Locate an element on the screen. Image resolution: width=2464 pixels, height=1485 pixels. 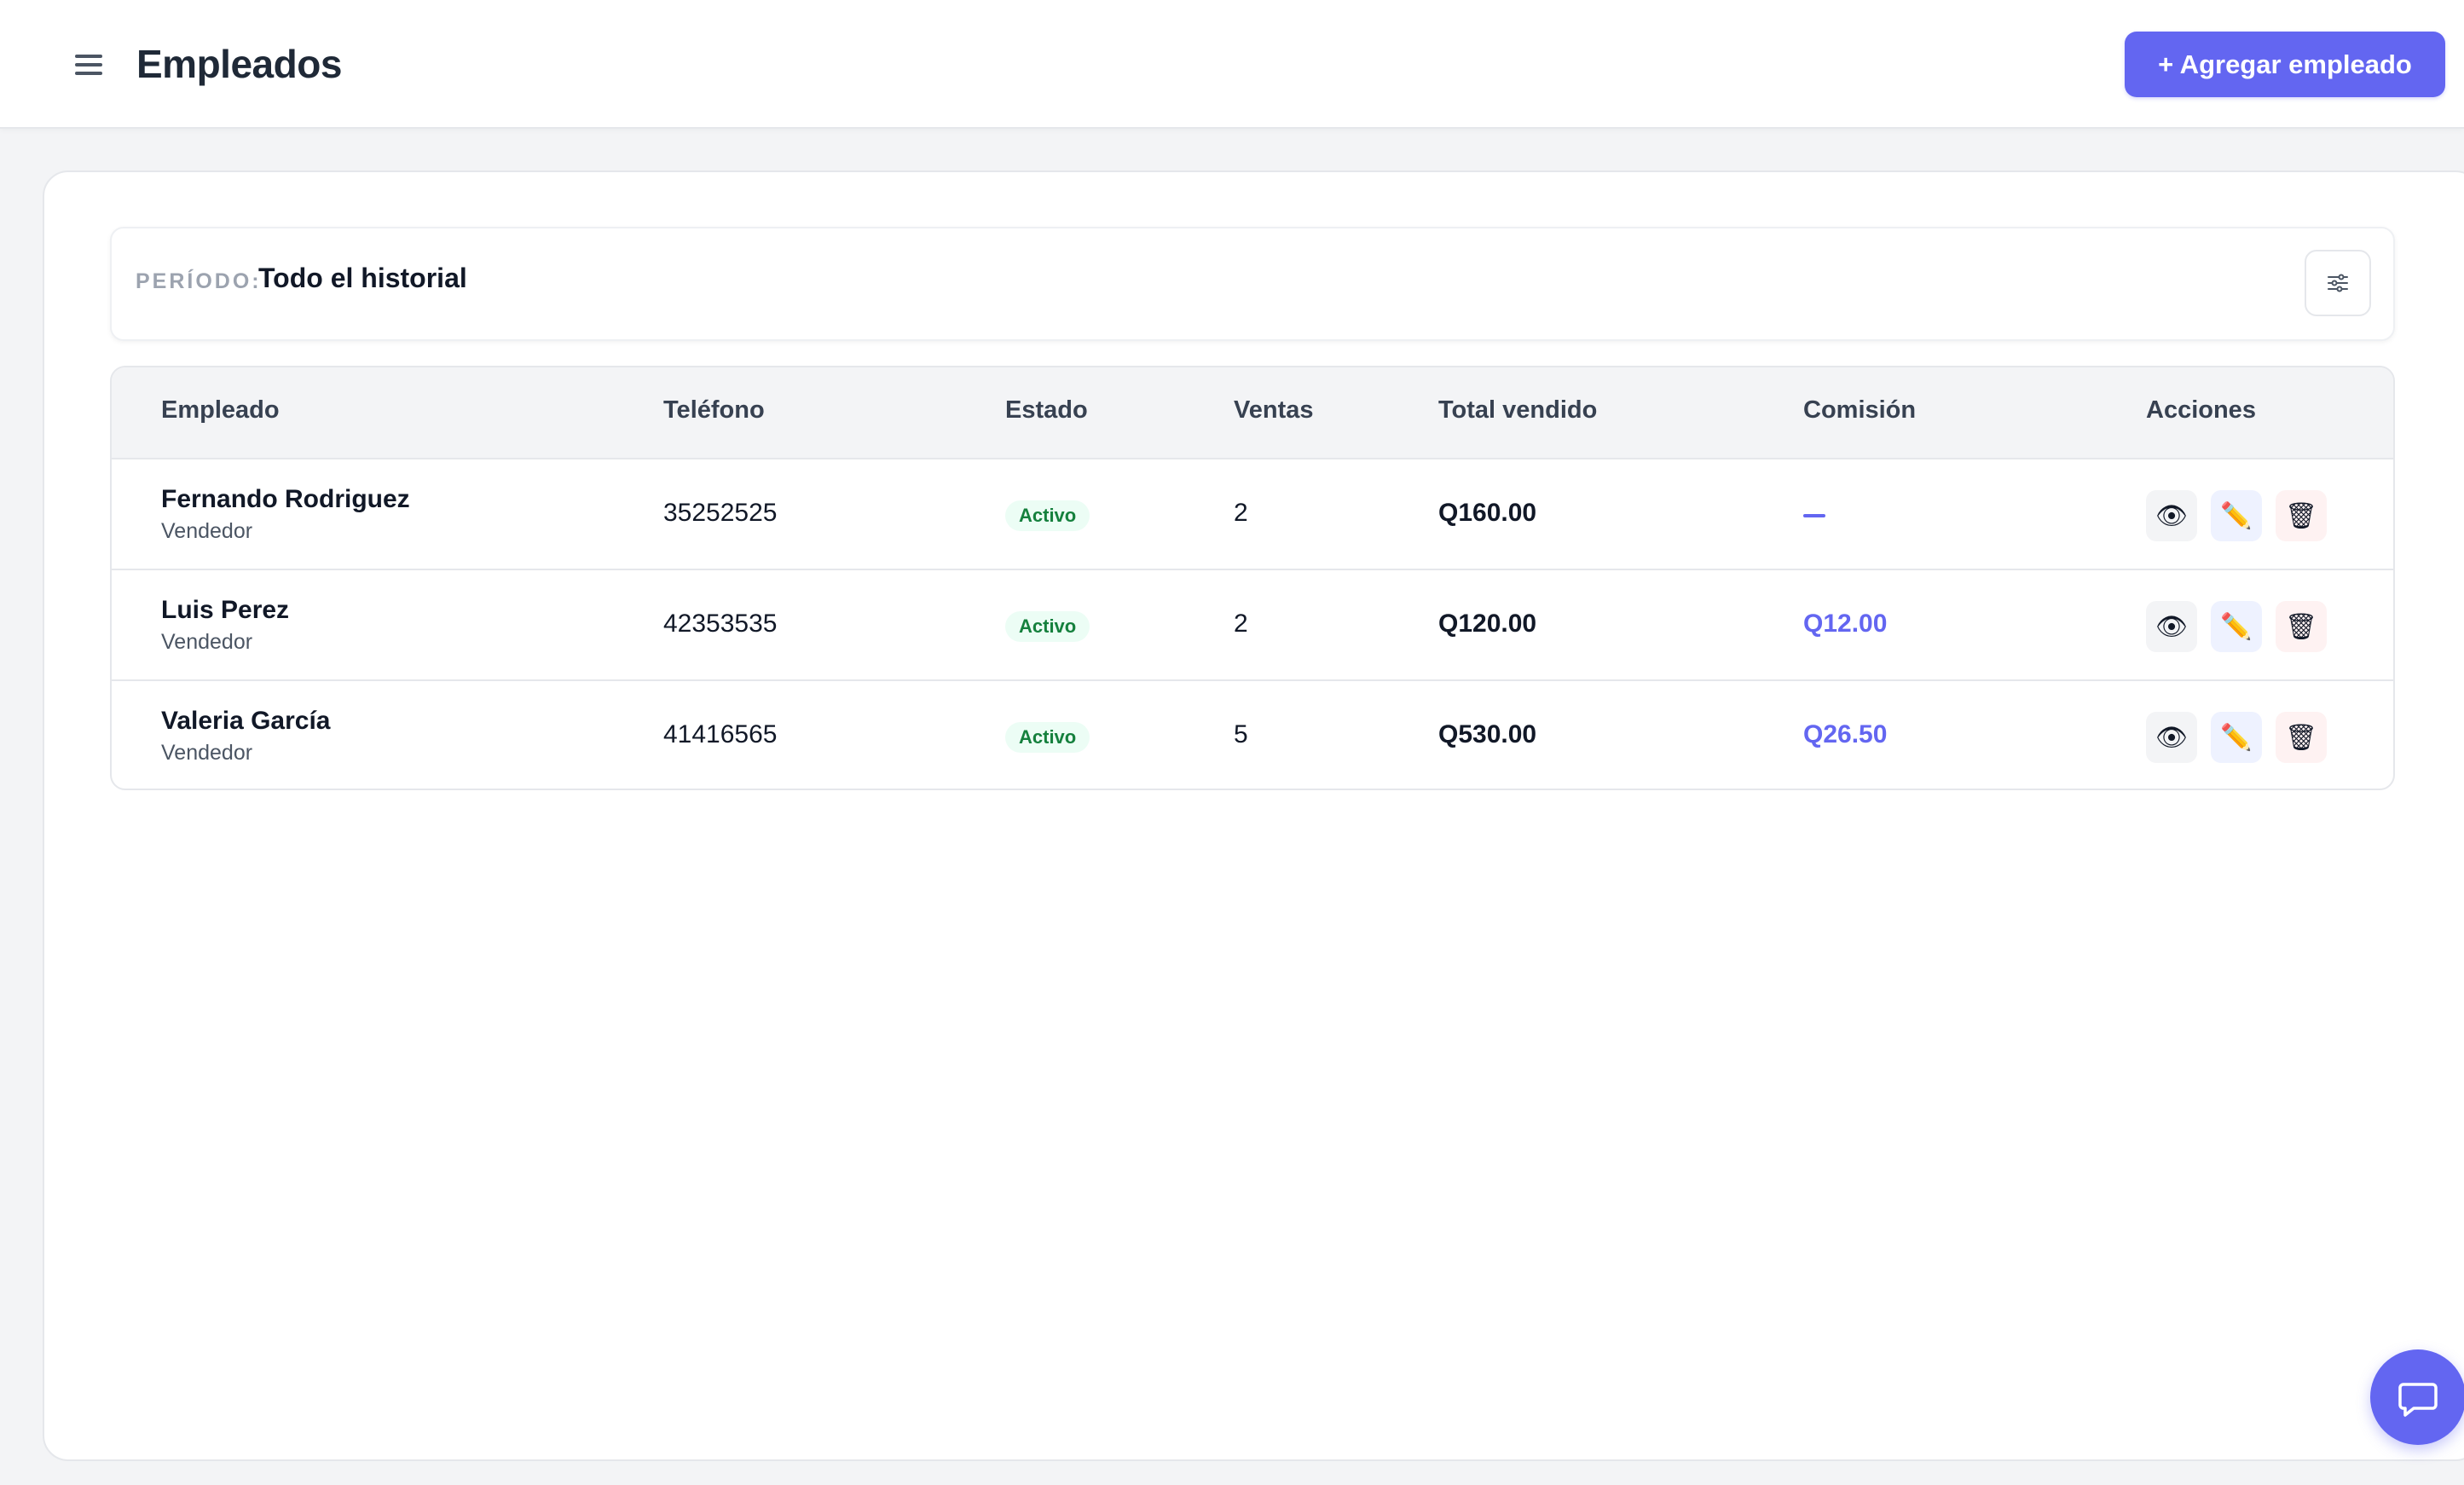
total-sold: Q530.00 is located at coordinates (1487, 734).